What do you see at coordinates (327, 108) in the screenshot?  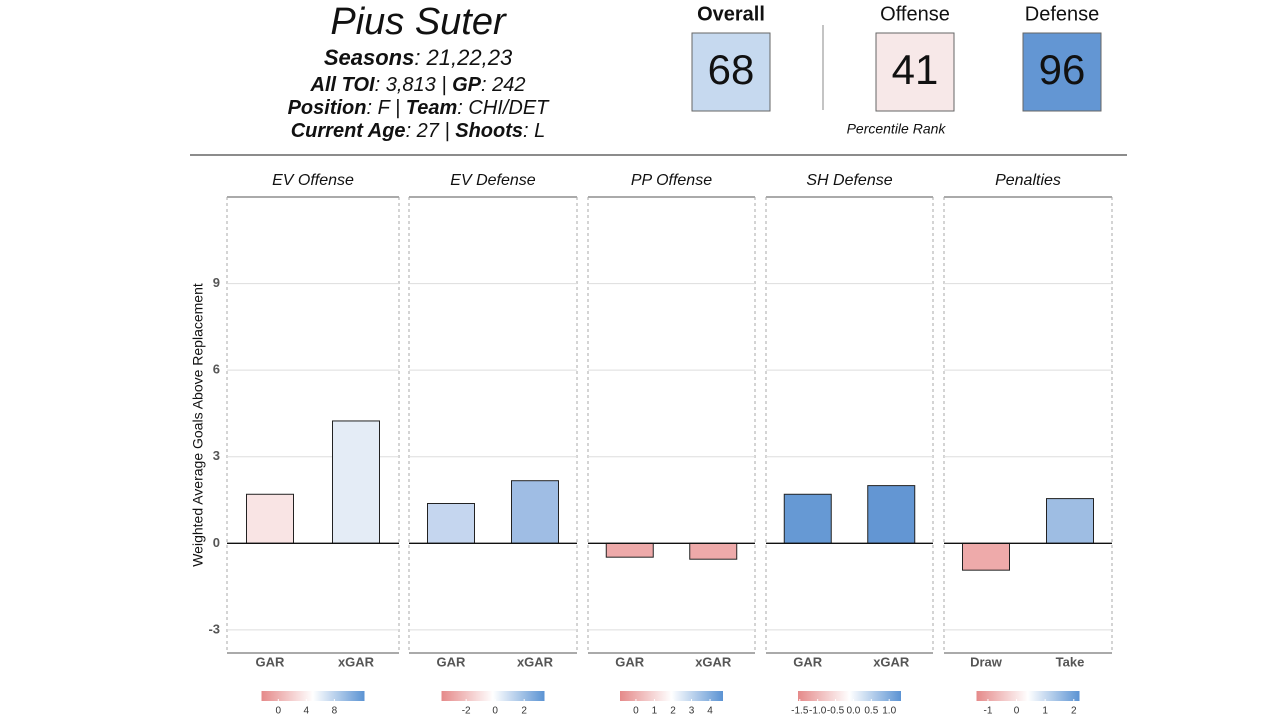 I see `info-label: Position` at bounding box center [327, 108].